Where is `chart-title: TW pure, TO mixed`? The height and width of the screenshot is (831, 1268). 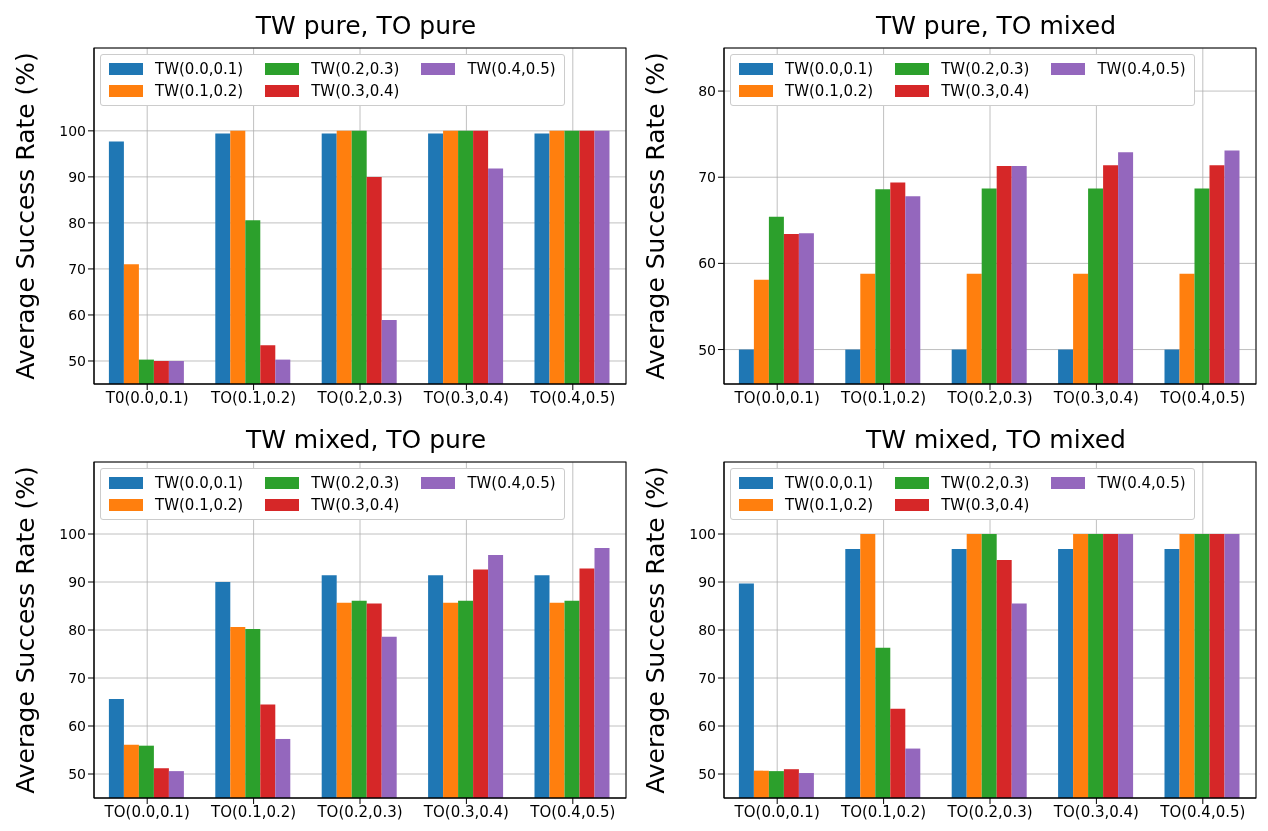 chart-title: TW pure, TO mixed is located at coordinates (996, 26).